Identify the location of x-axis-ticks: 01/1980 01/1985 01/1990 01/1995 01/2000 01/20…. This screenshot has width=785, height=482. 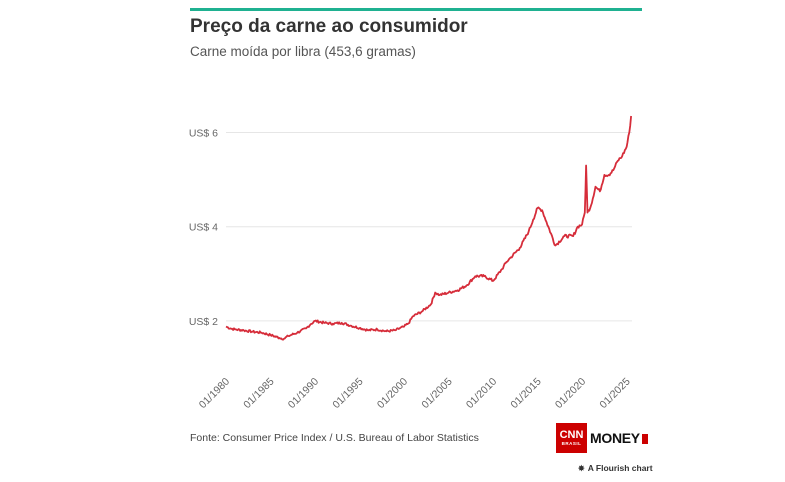
(415, 393).